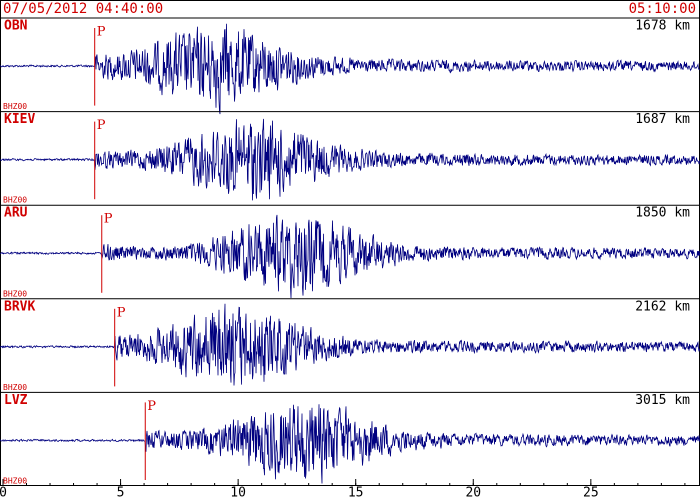 Image resolution: width=700 pixels, height=501 pixels. What do you see at coordinates (83, 9) in the screenshot?
I see `start-time: 07/05/2012 04:40:00` at bounding box center [83, 9].